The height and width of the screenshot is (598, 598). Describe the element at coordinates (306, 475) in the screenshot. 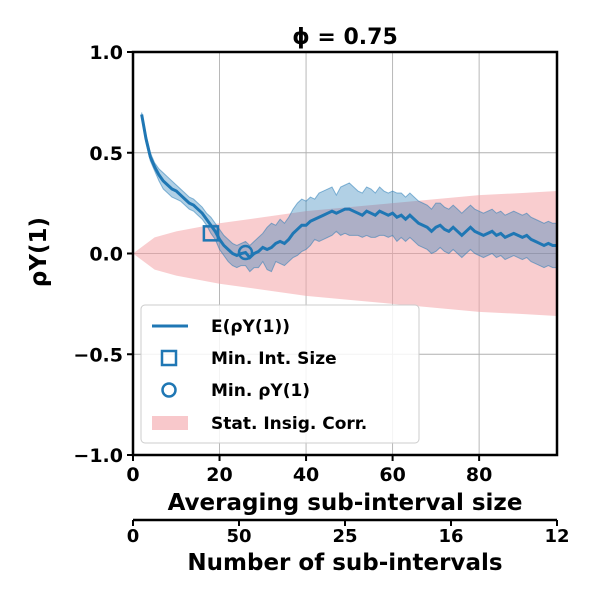

I see `x-tick-label-2: 40` at that location.